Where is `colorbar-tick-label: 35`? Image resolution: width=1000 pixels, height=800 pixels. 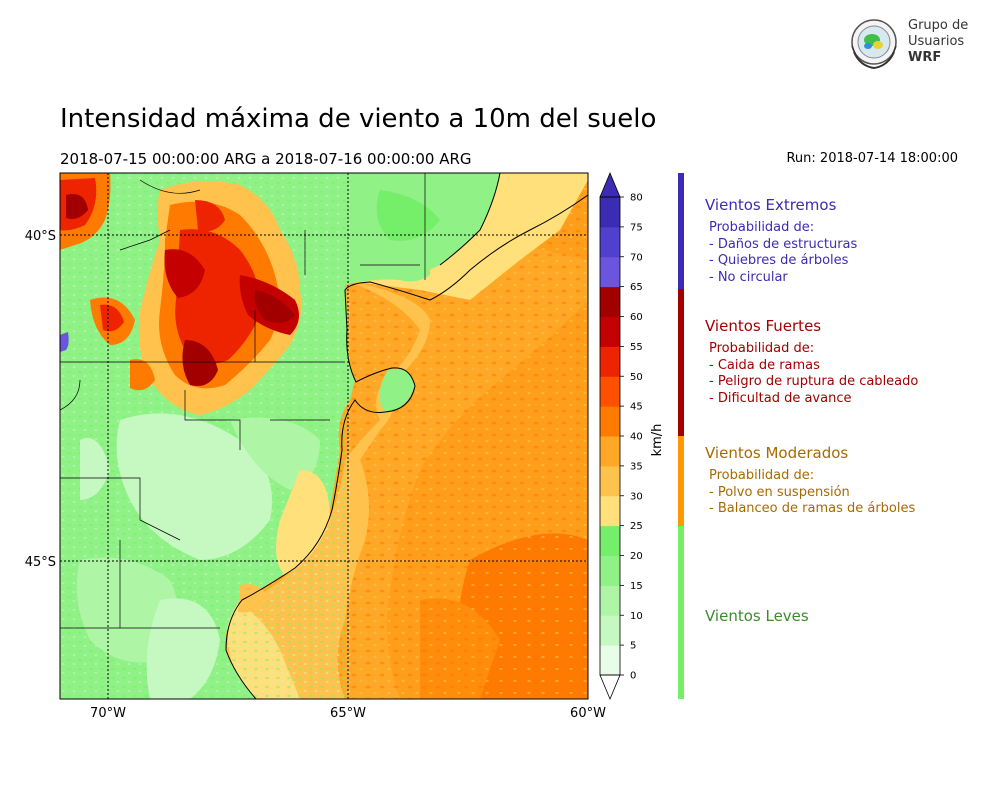
colorbar-tick-label: 35 is located at coordinates (636, 466).